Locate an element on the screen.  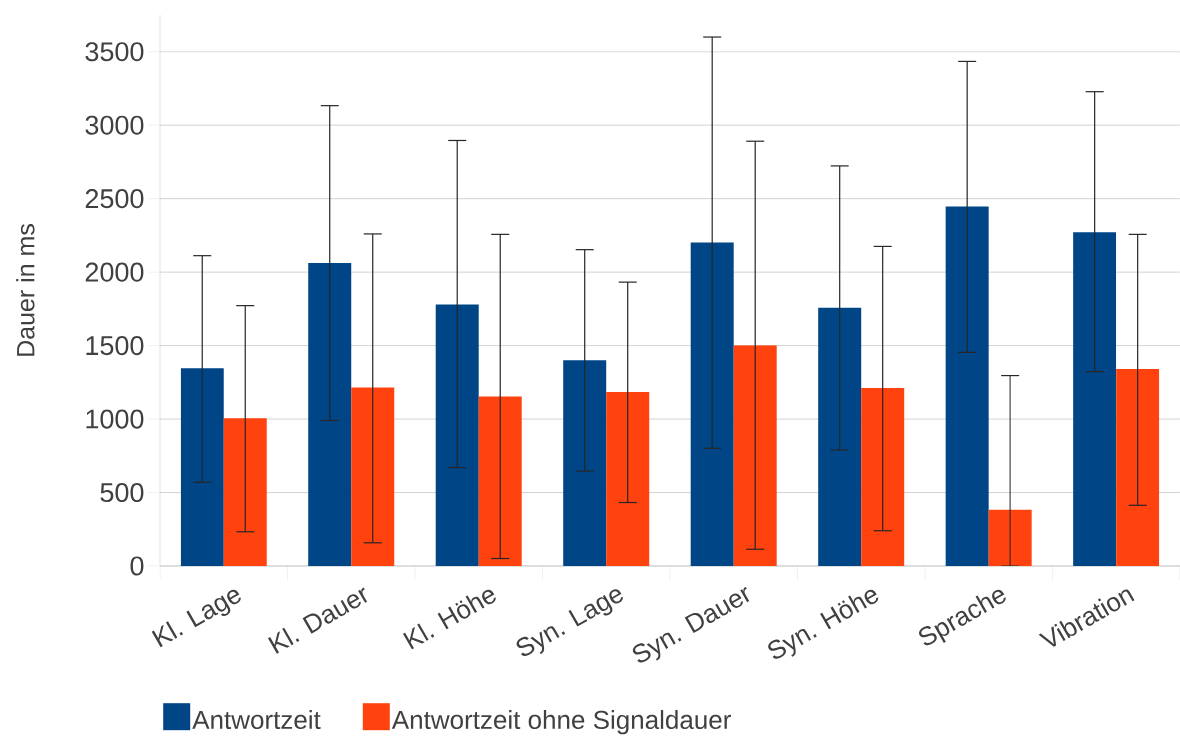
x-tick-label: Kl. Lage is located at coordinates (196, 618).